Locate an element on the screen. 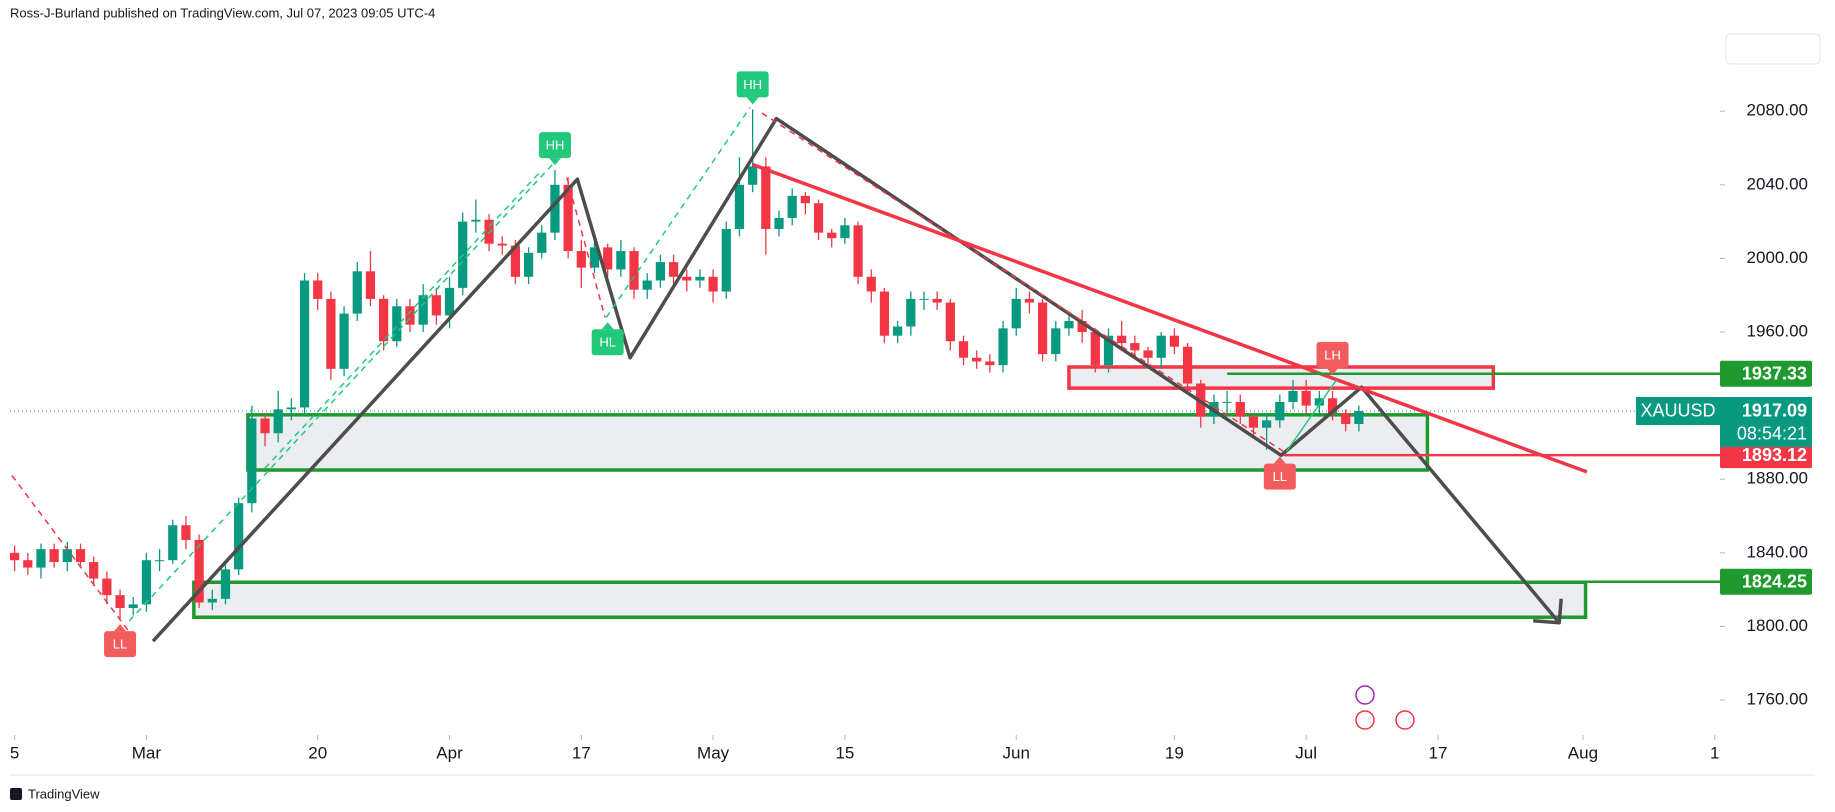 The image size is (1835, 812). scale-box is located at coordinates (1773, 49).